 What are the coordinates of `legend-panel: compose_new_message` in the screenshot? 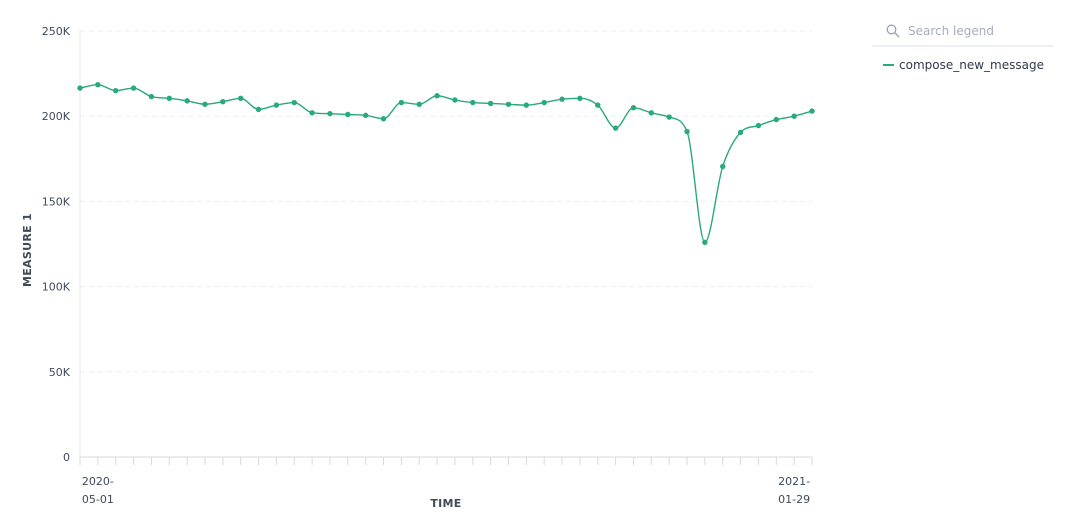 It's located at (962, 44).